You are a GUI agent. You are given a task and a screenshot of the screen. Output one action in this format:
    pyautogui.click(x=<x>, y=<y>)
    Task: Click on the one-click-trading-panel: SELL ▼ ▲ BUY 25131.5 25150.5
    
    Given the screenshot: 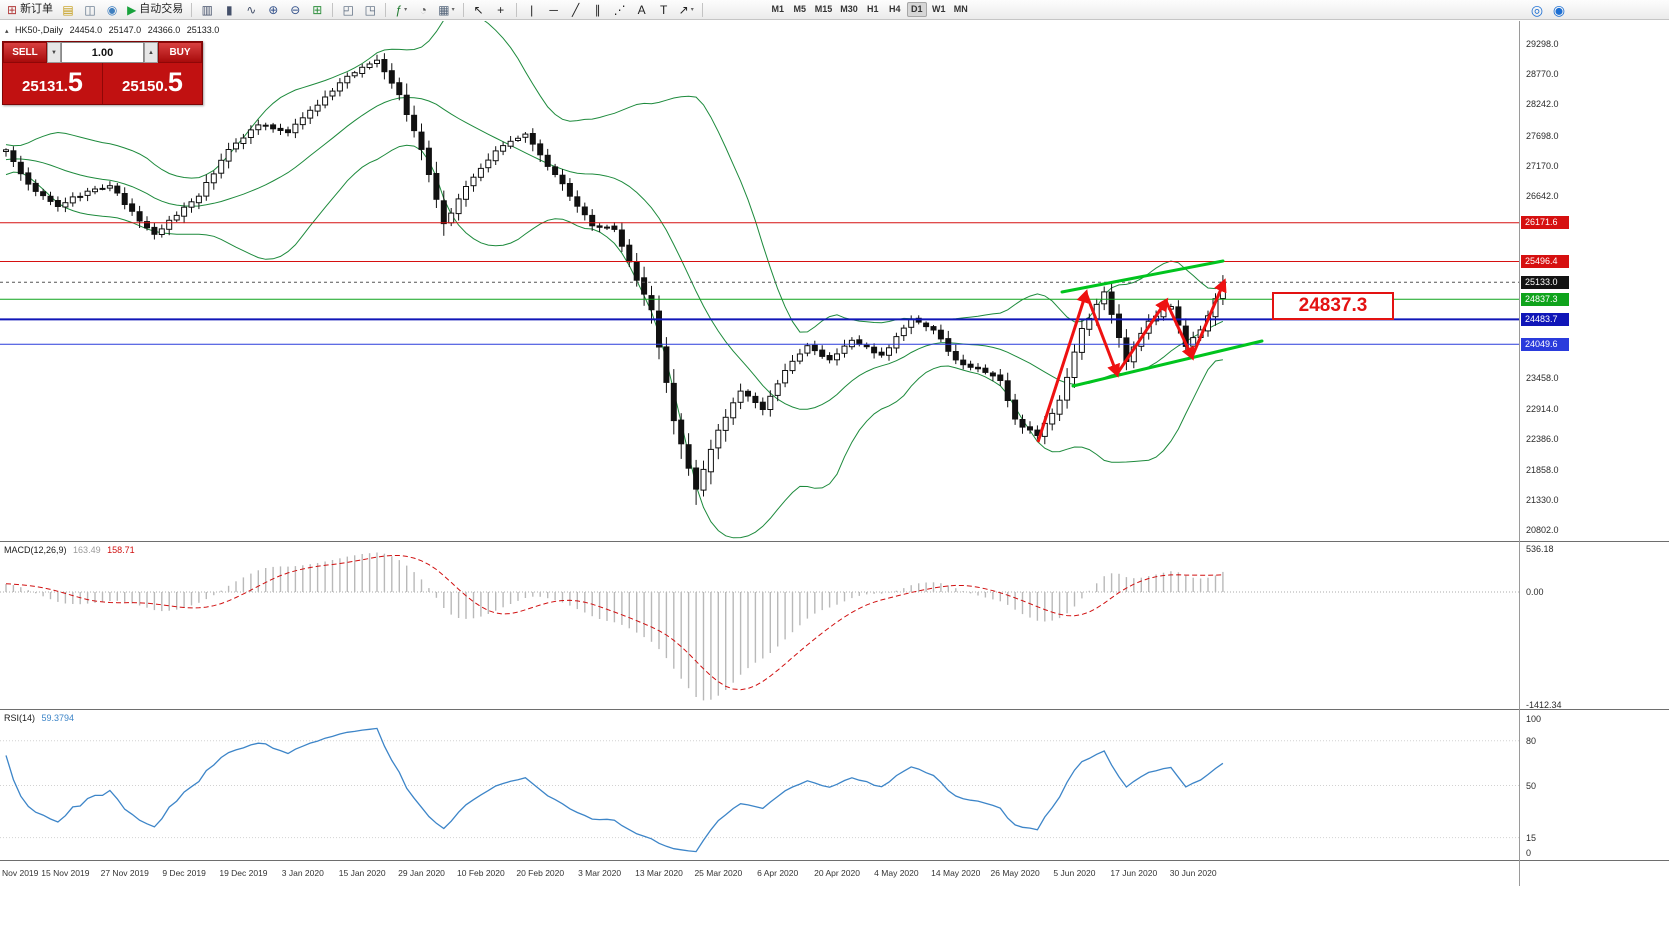 What is the action you would take?
    pyautogui.click(x=102, y=73)
    